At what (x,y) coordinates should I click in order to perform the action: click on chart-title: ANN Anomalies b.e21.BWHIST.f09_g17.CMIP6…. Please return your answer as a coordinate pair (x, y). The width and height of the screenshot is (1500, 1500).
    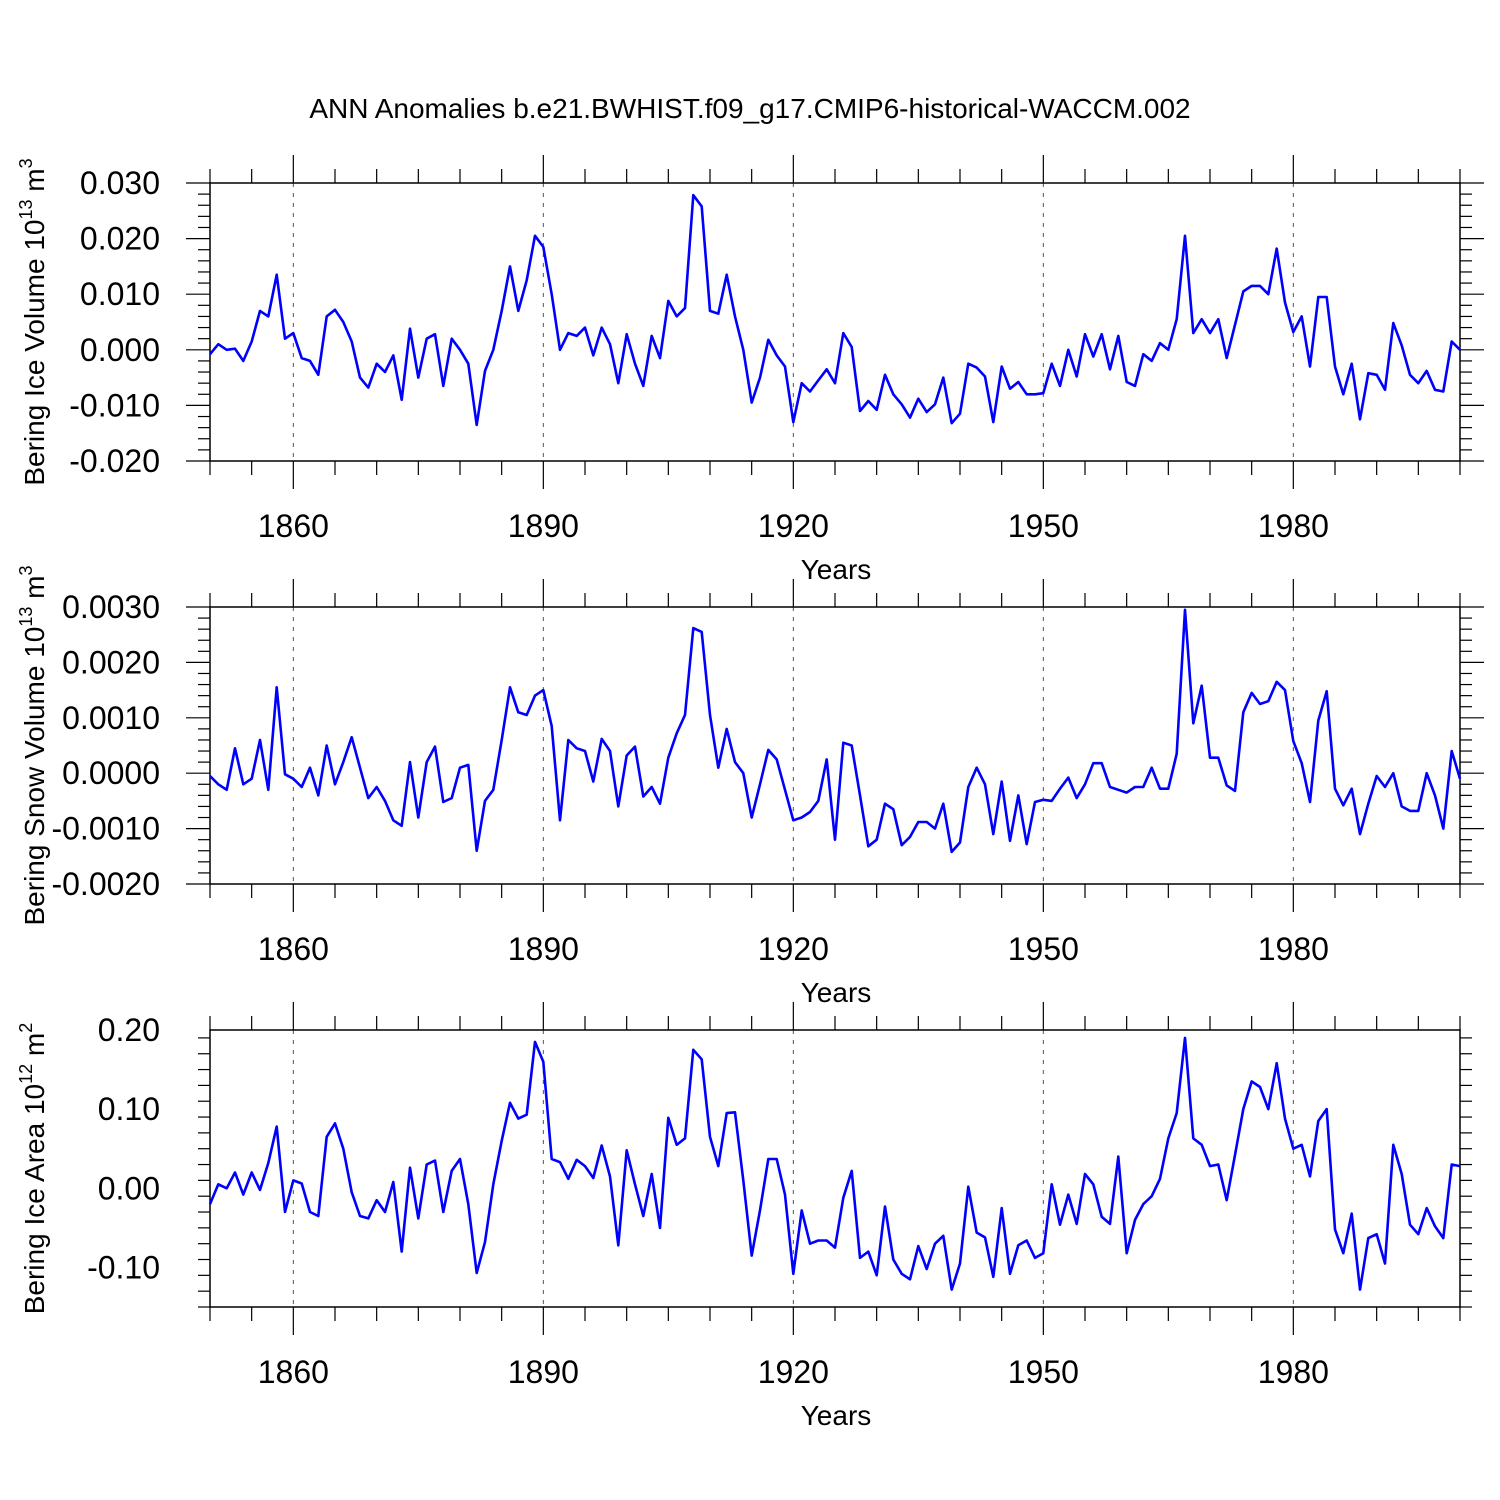
    Looking at the image, I should click on (749, 108).